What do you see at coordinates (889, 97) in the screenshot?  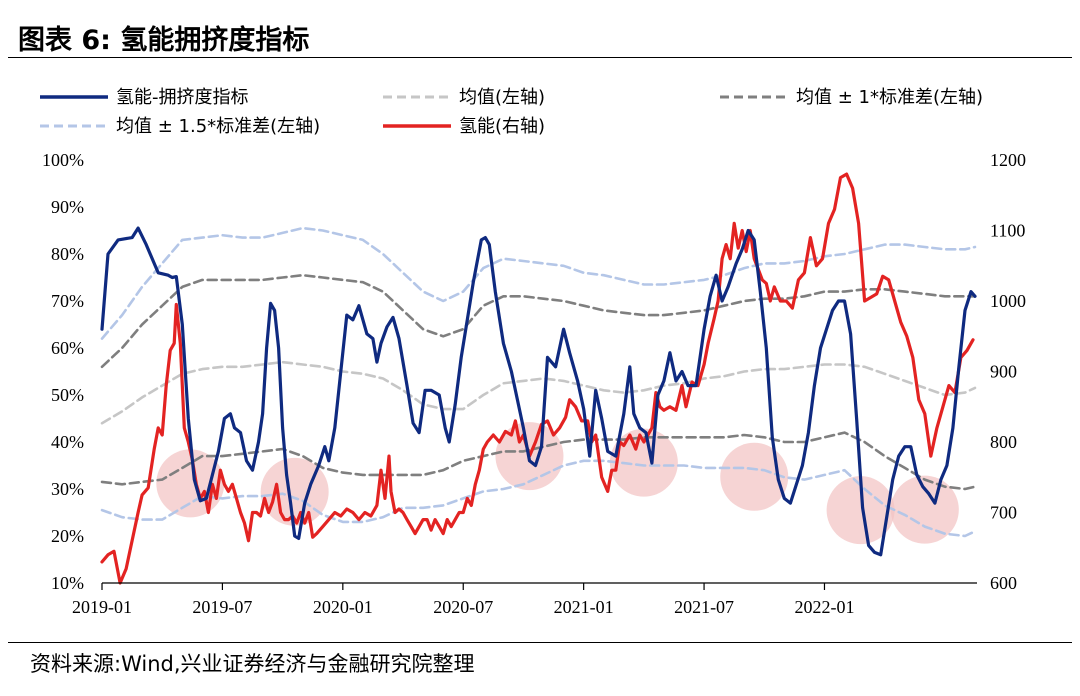 I see `legend-label-sd1: 均值 ± 1*标准差(左轴)` at bounding box center [889, 97].